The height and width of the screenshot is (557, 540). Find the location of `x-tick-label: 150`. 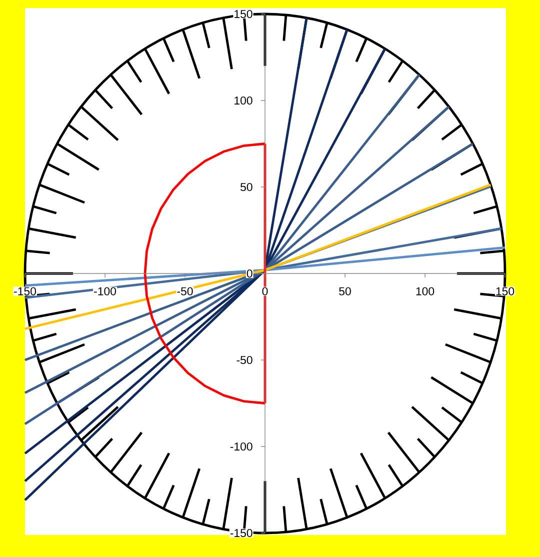

x-tick-label: 150 is located at coordinates (505, 291).